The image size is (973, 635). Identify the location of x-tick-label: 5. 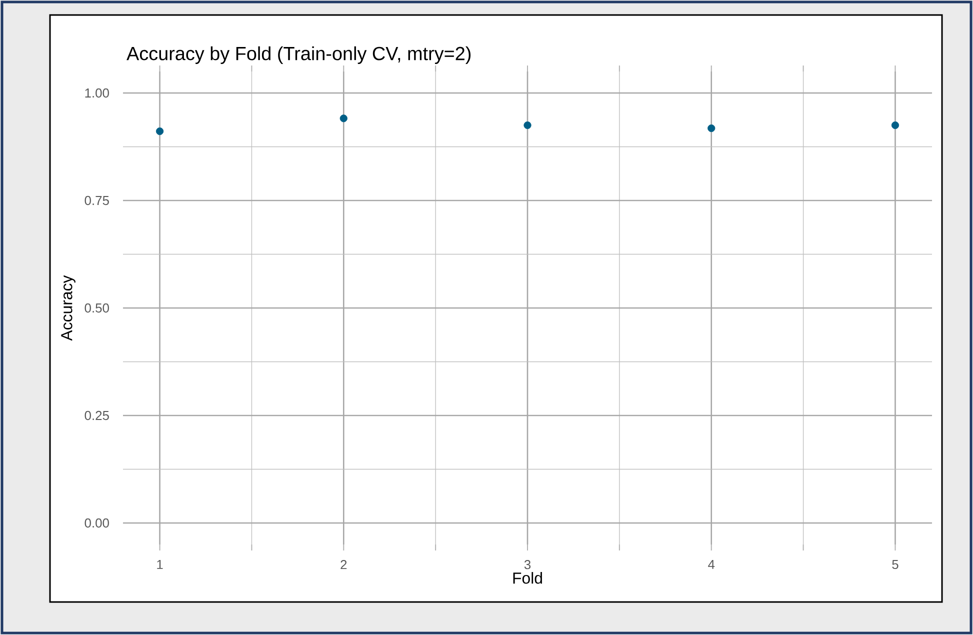
(895, 565).